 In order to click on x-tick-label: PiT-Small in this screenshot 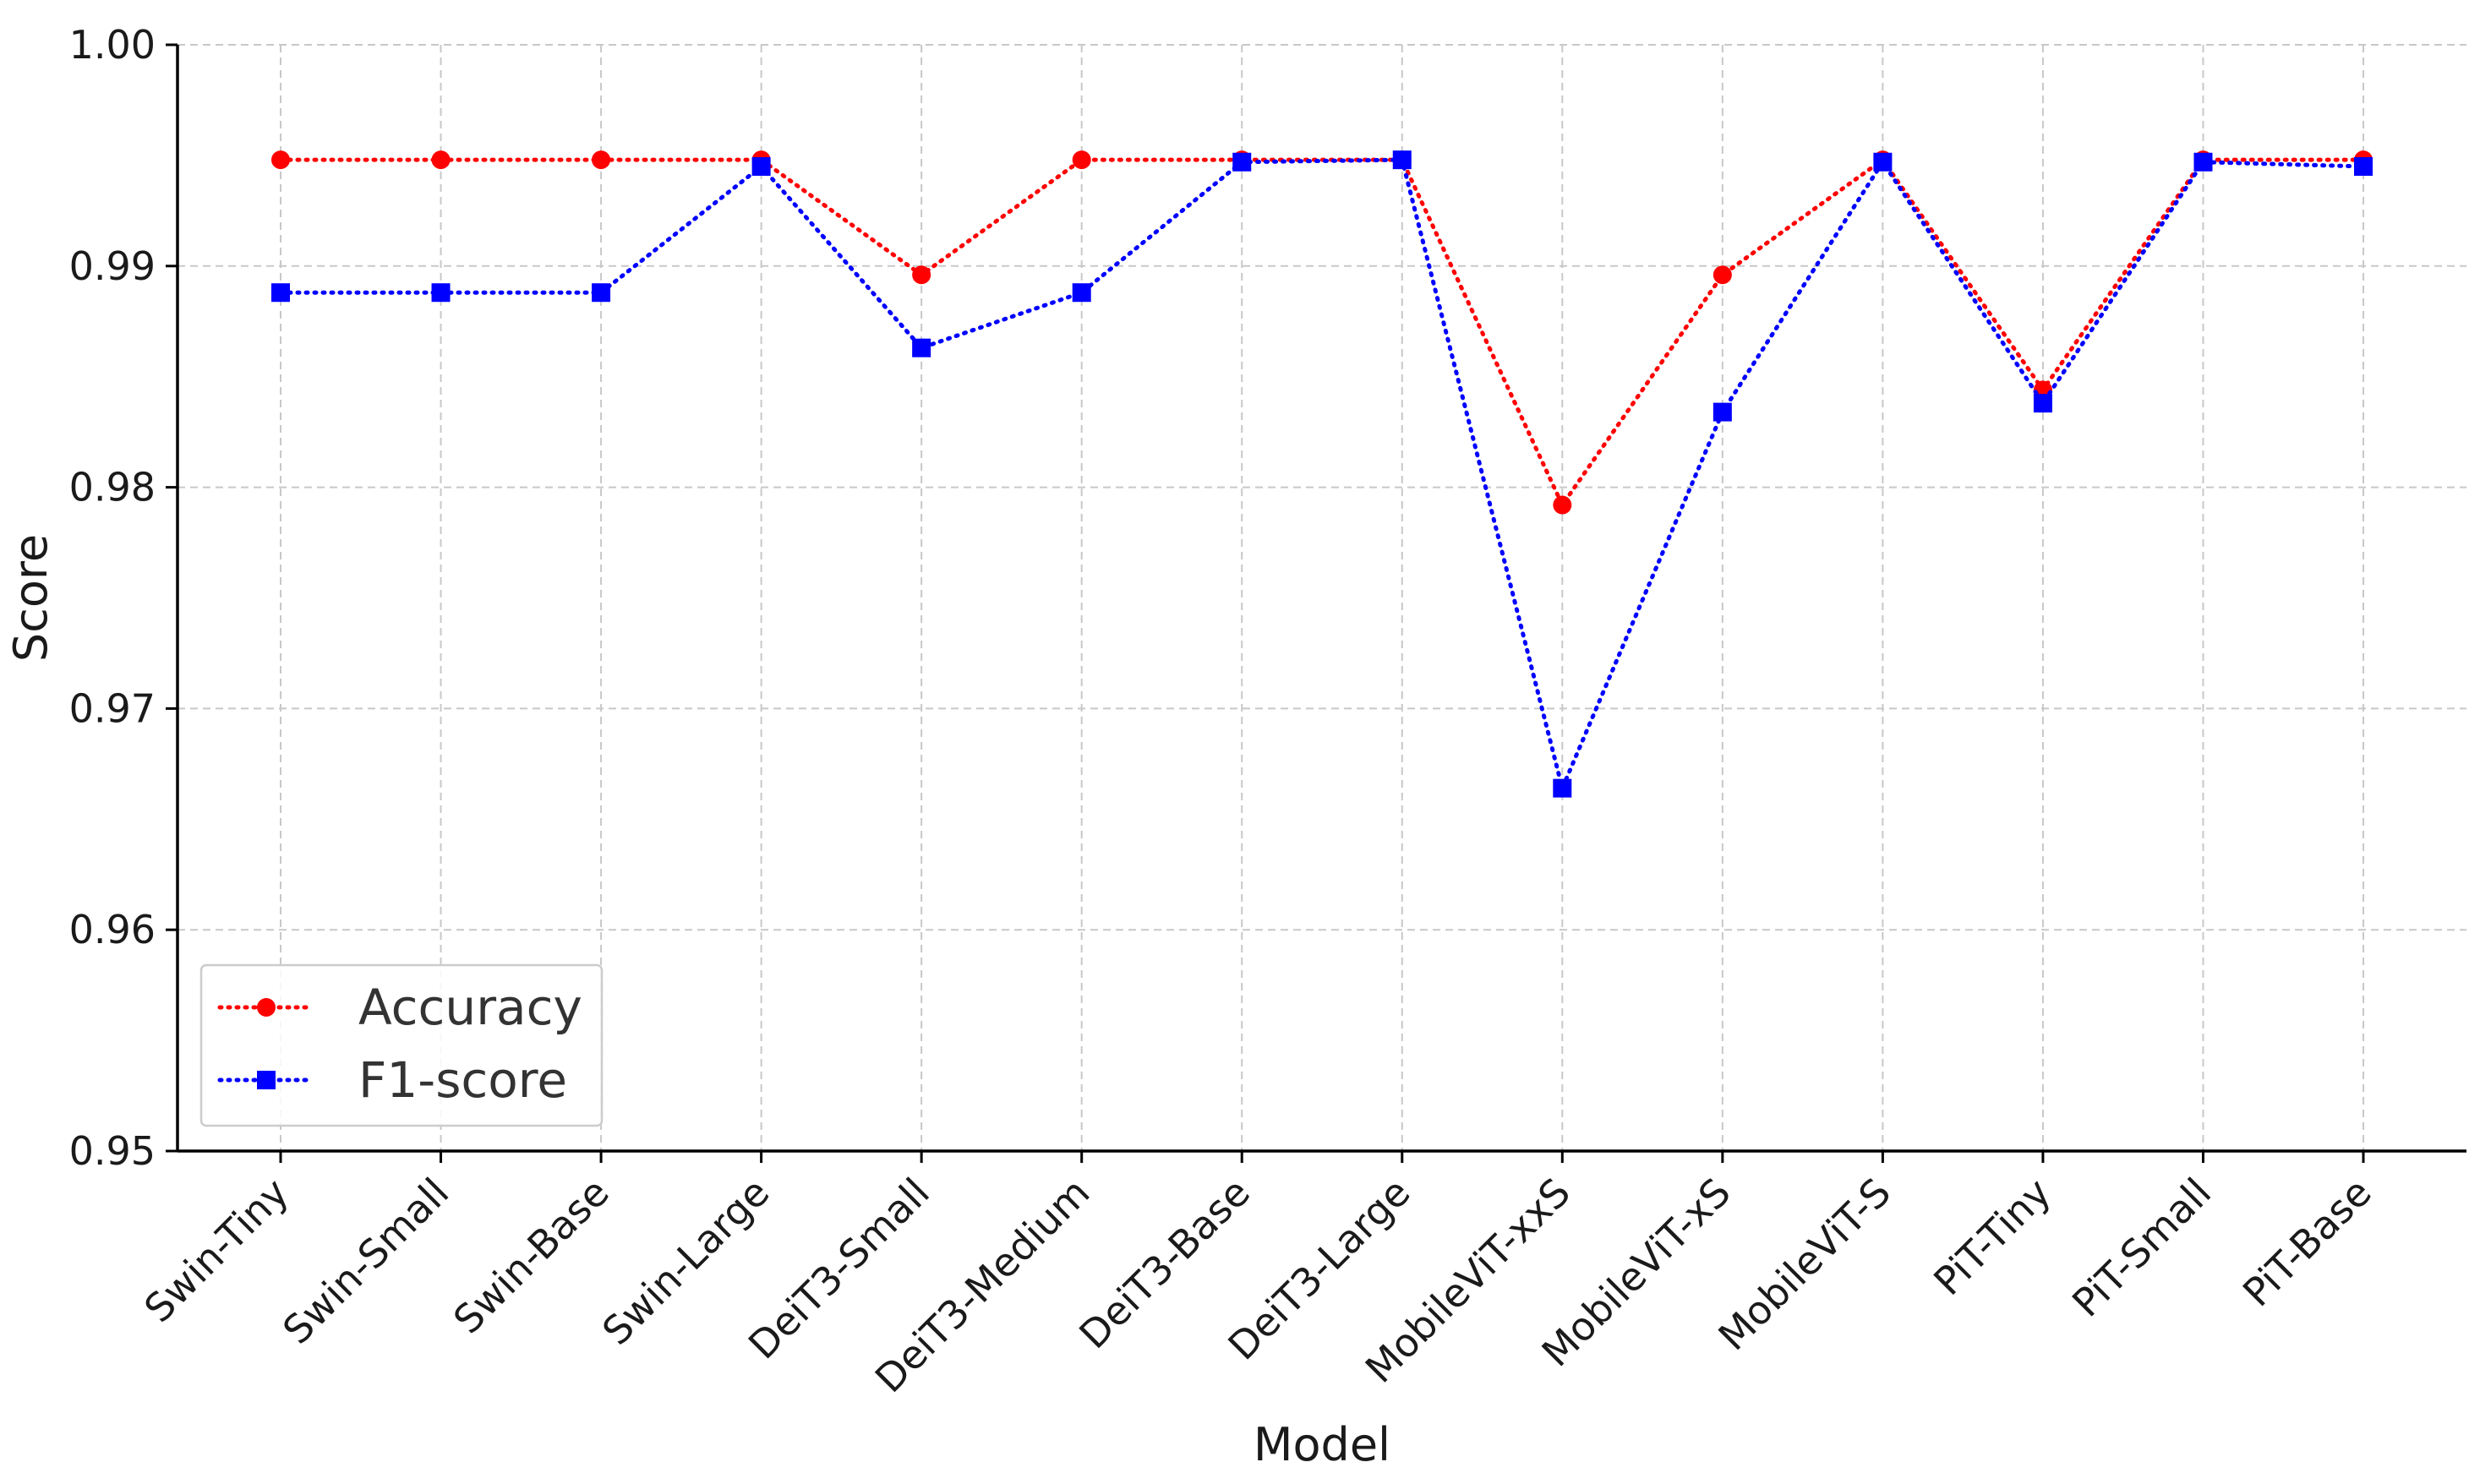, I will do `click(2141, 1248)`.